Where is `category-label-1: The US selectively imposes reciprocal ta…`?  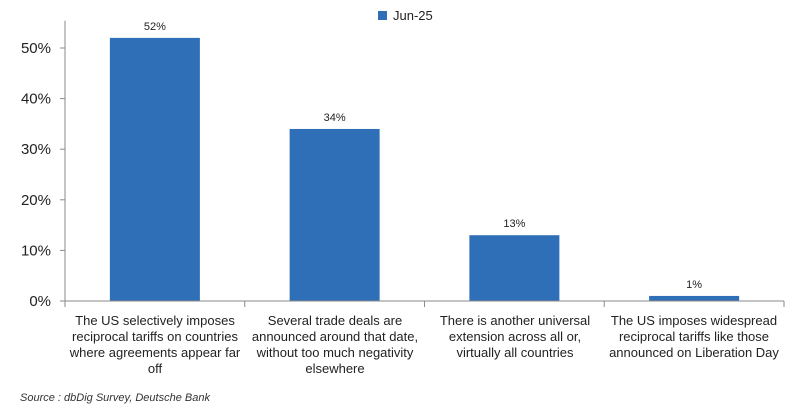 category-label-1: The US selectively imposes reciprocal ta… is located at coordinates (155, 344).